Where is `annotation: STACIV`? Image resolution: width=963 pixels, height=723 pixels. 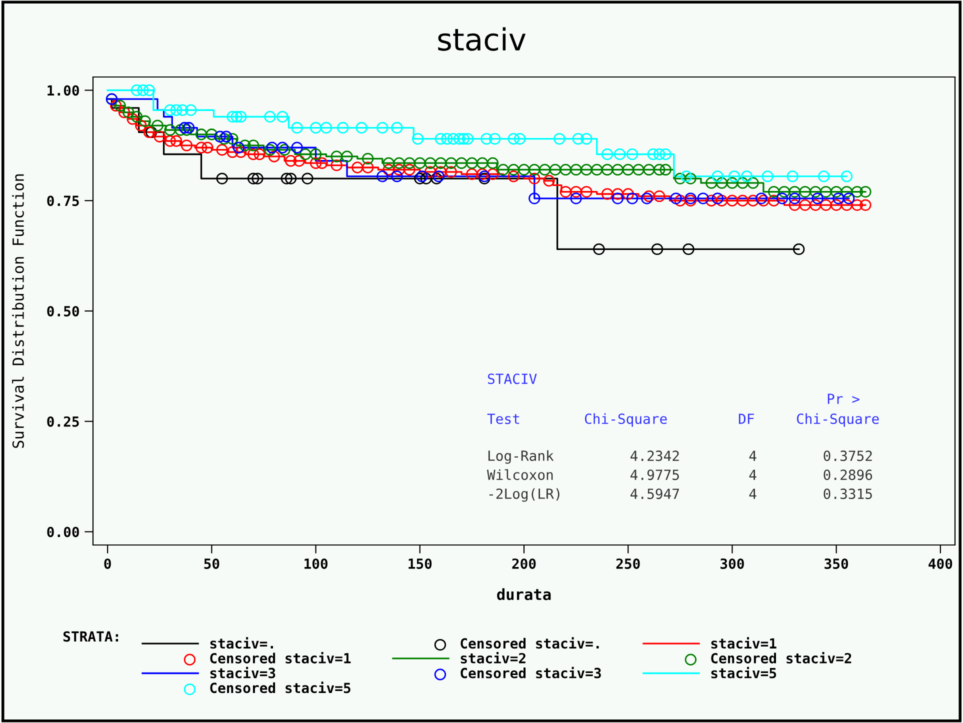
annotation: STACIV is located at coordinates (512, 379).